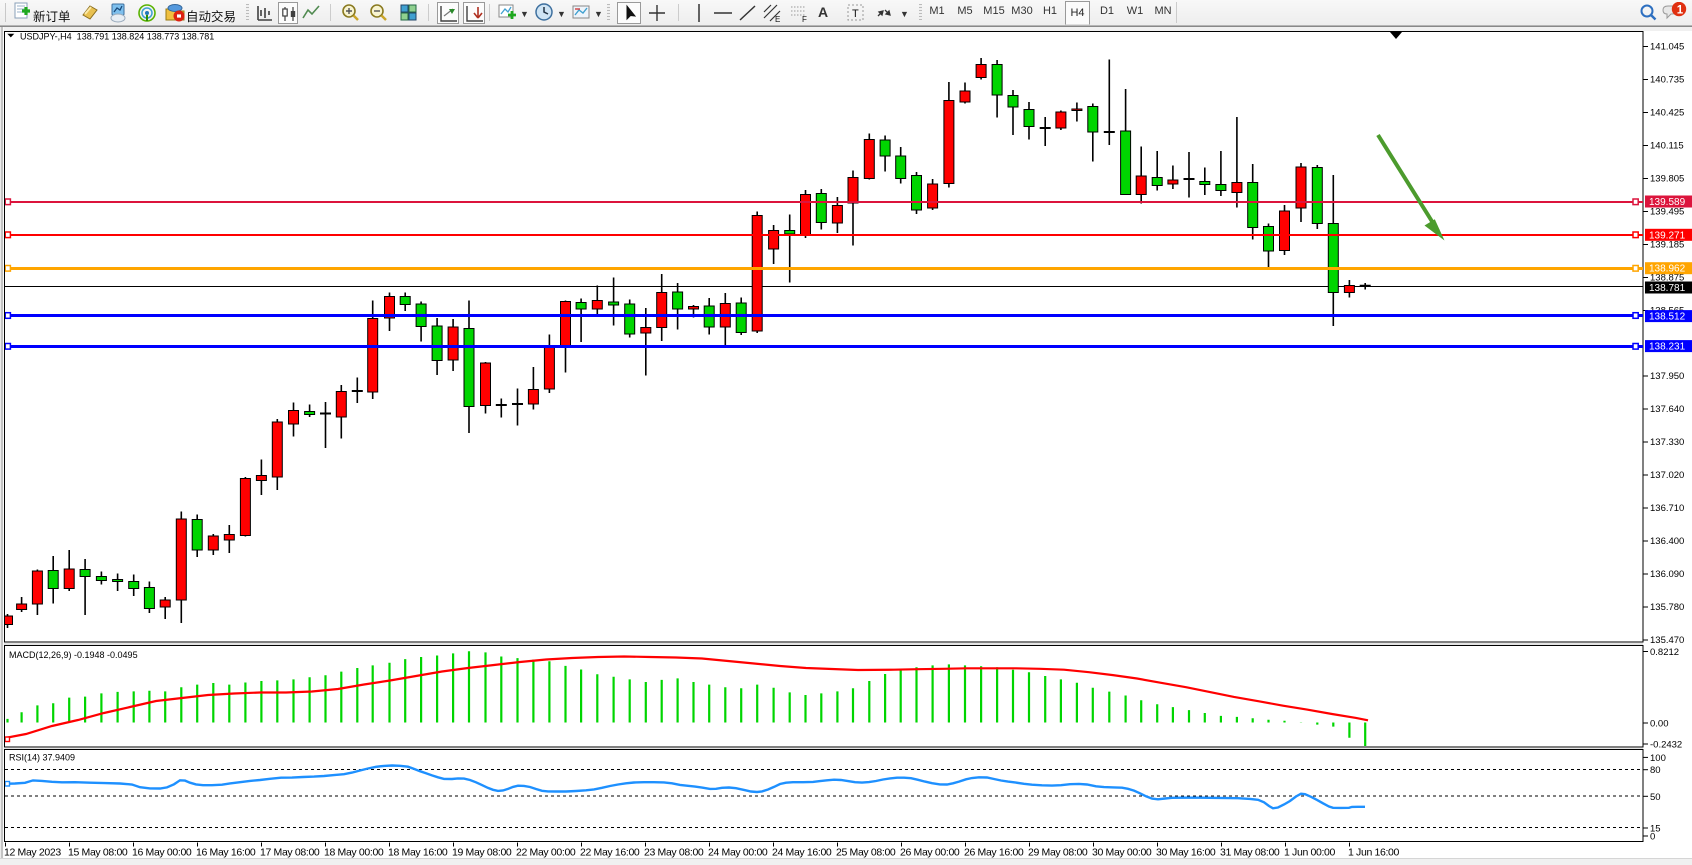 This screenshot has width=1692, height=865. What do you see at coordinates (1667, 245) in the screenshot?
I see `svg-text: 139.185` at bounding box center [1667, 245].